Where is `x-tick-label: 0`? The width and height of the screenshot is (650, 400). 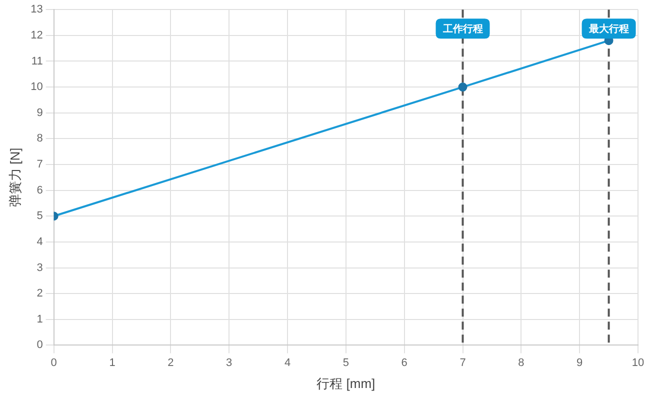 x-tick-label: 0 is located at coordinates (53, 362).